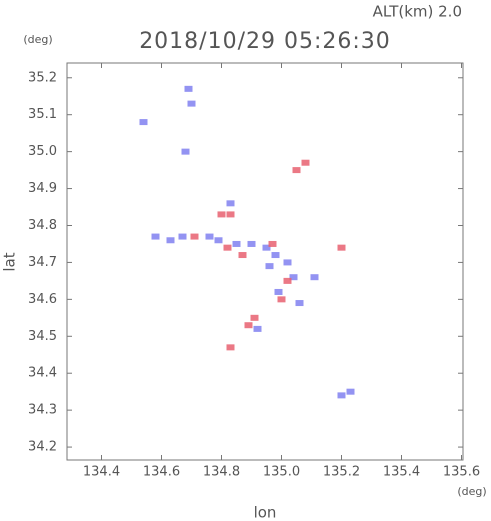 The width and height of the screenshot is (491, 521). I want to click on x-tick-label: 135.0, so click(281, 472).